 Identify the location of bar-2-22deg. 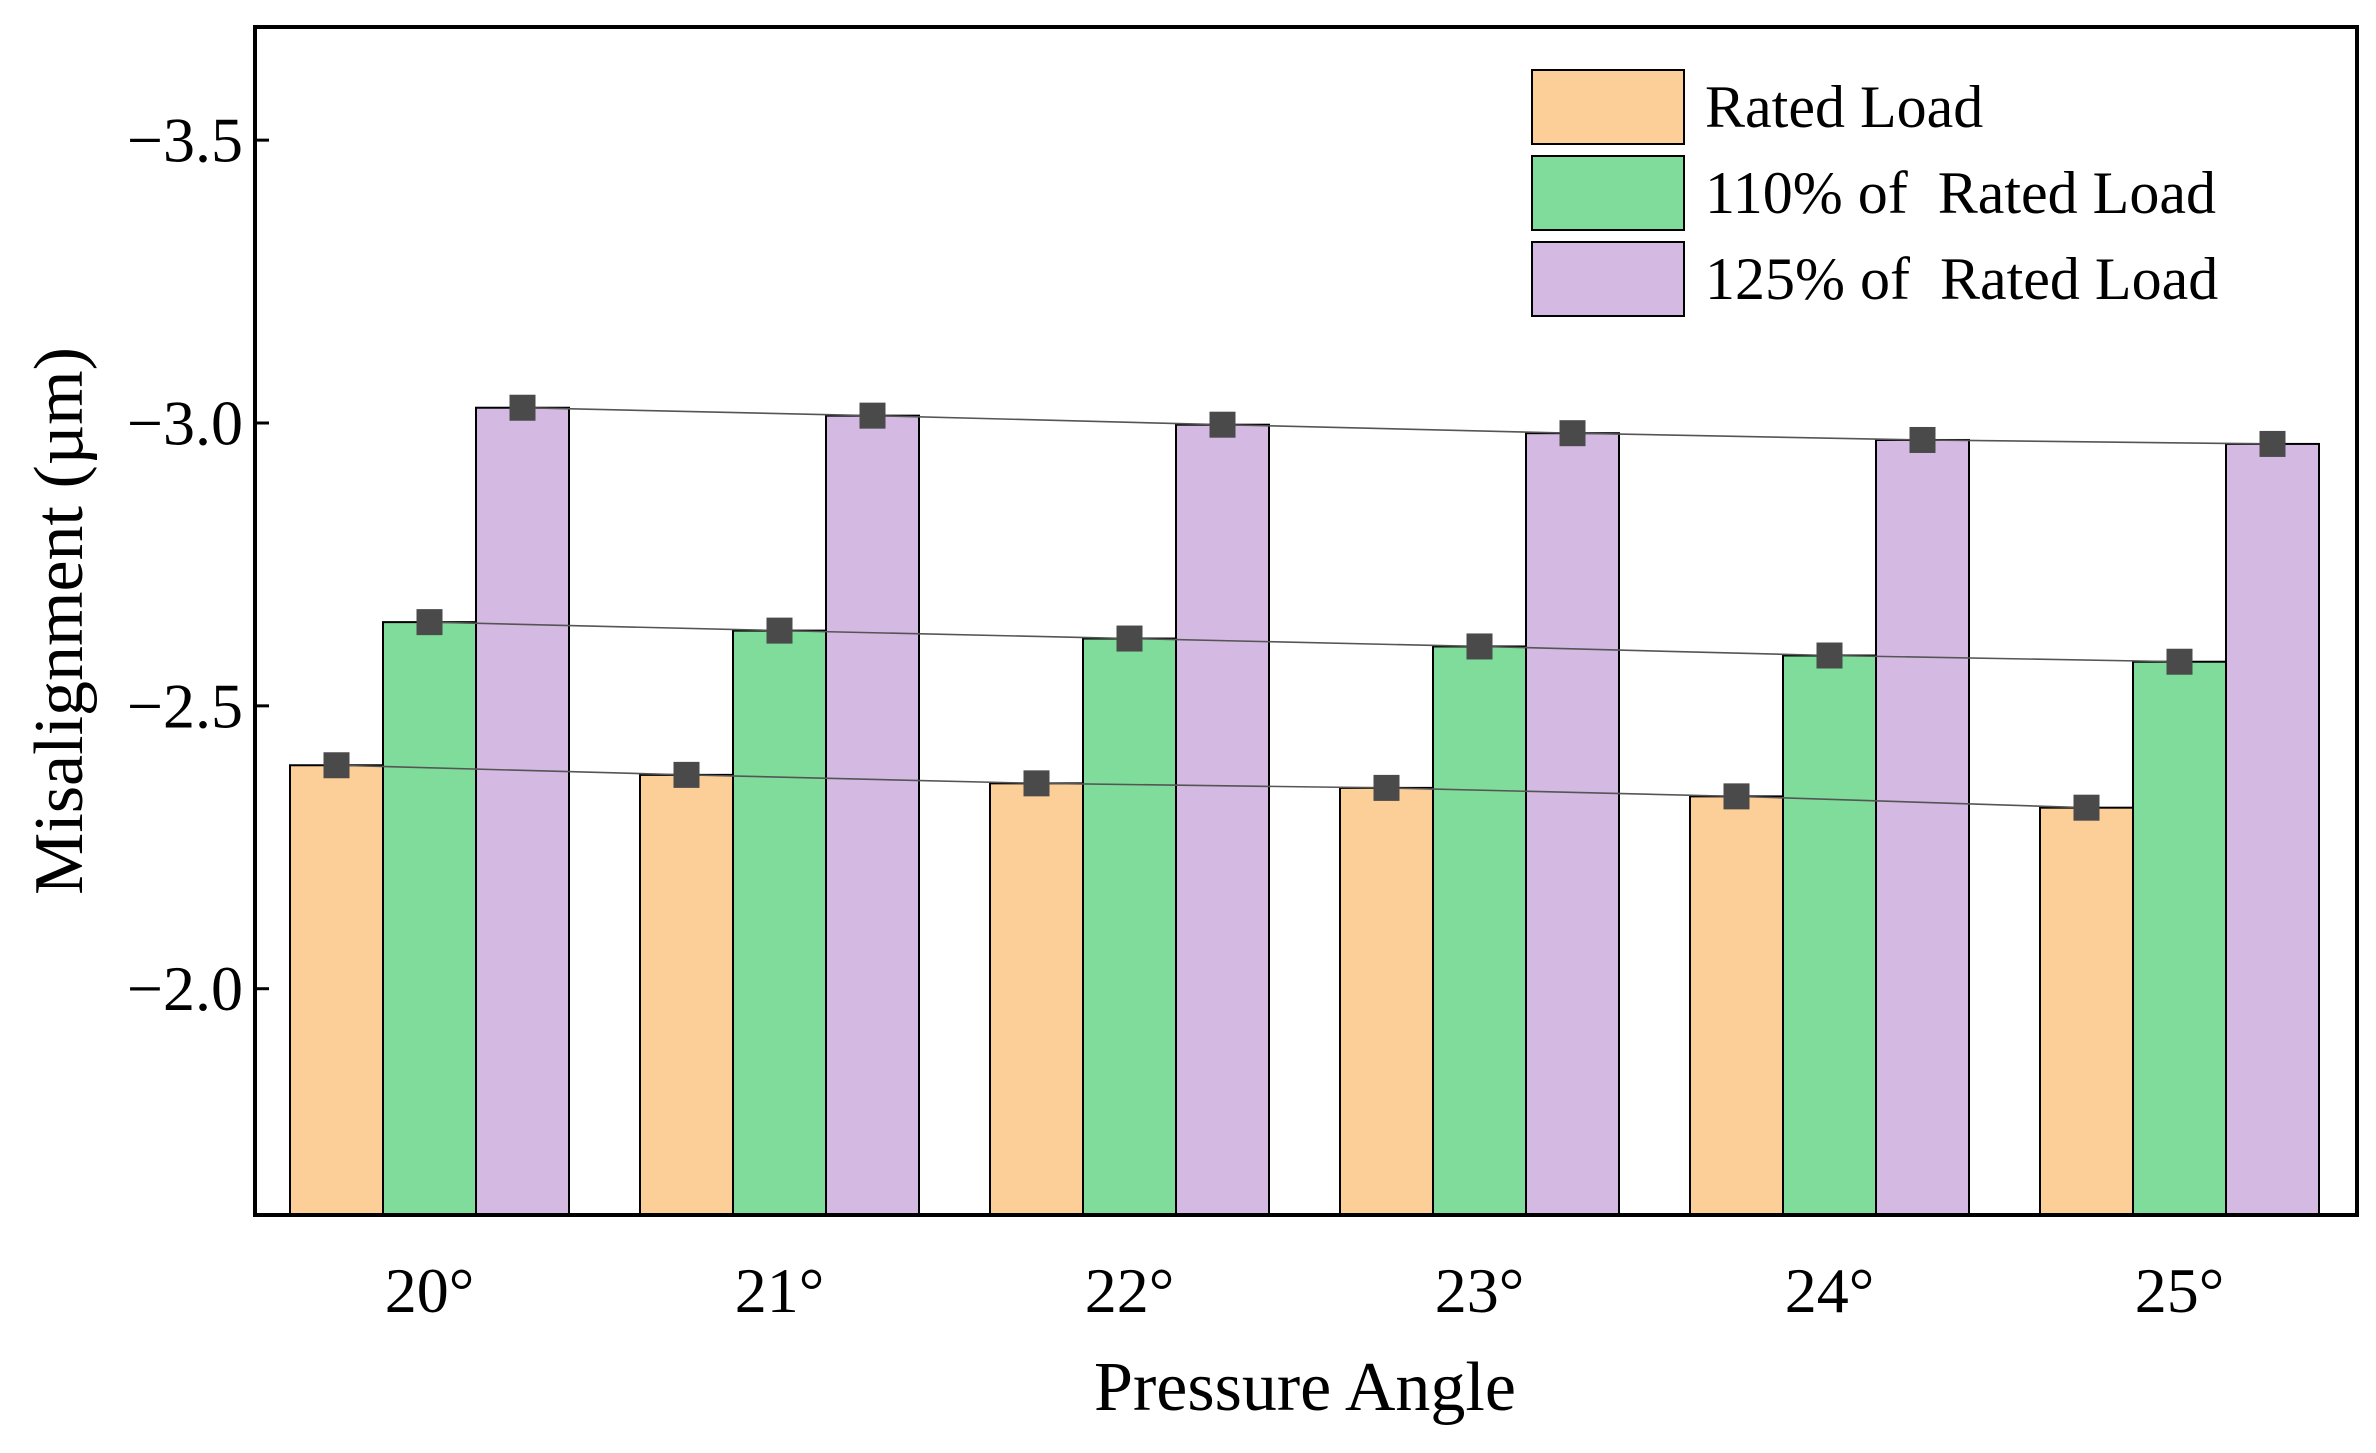
(1129, 926).